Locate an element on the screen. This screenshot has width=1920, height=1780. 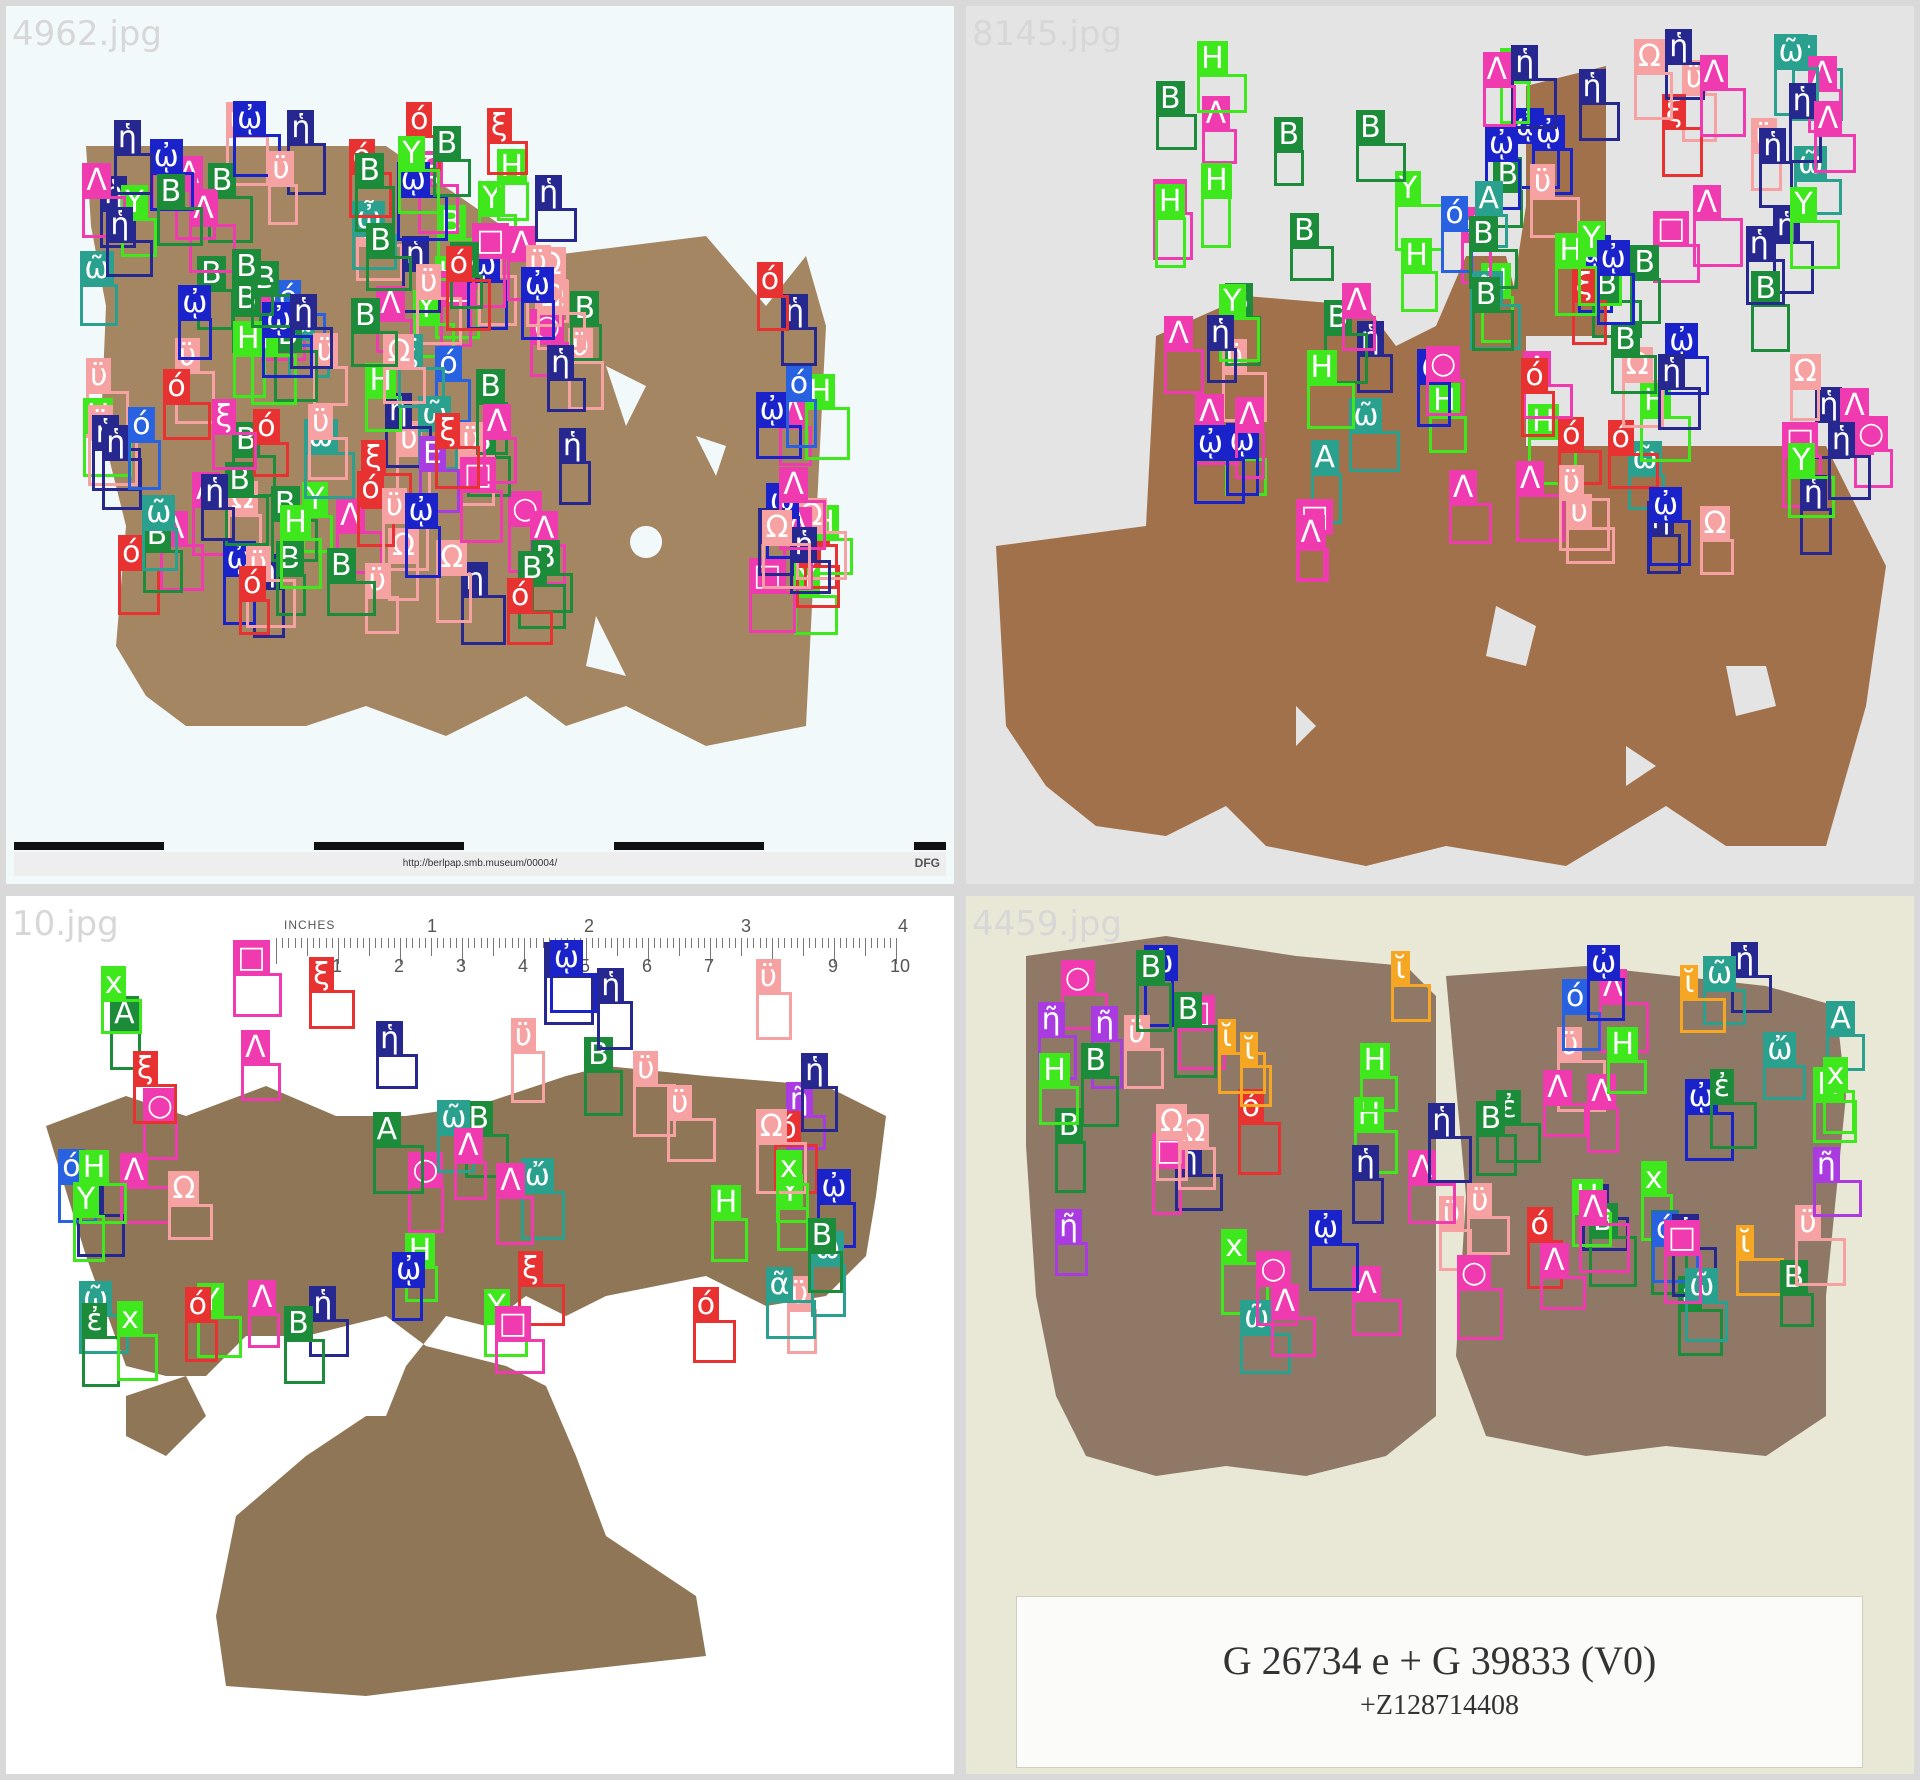
detection-label: Y is located at coordinates (411, 154).